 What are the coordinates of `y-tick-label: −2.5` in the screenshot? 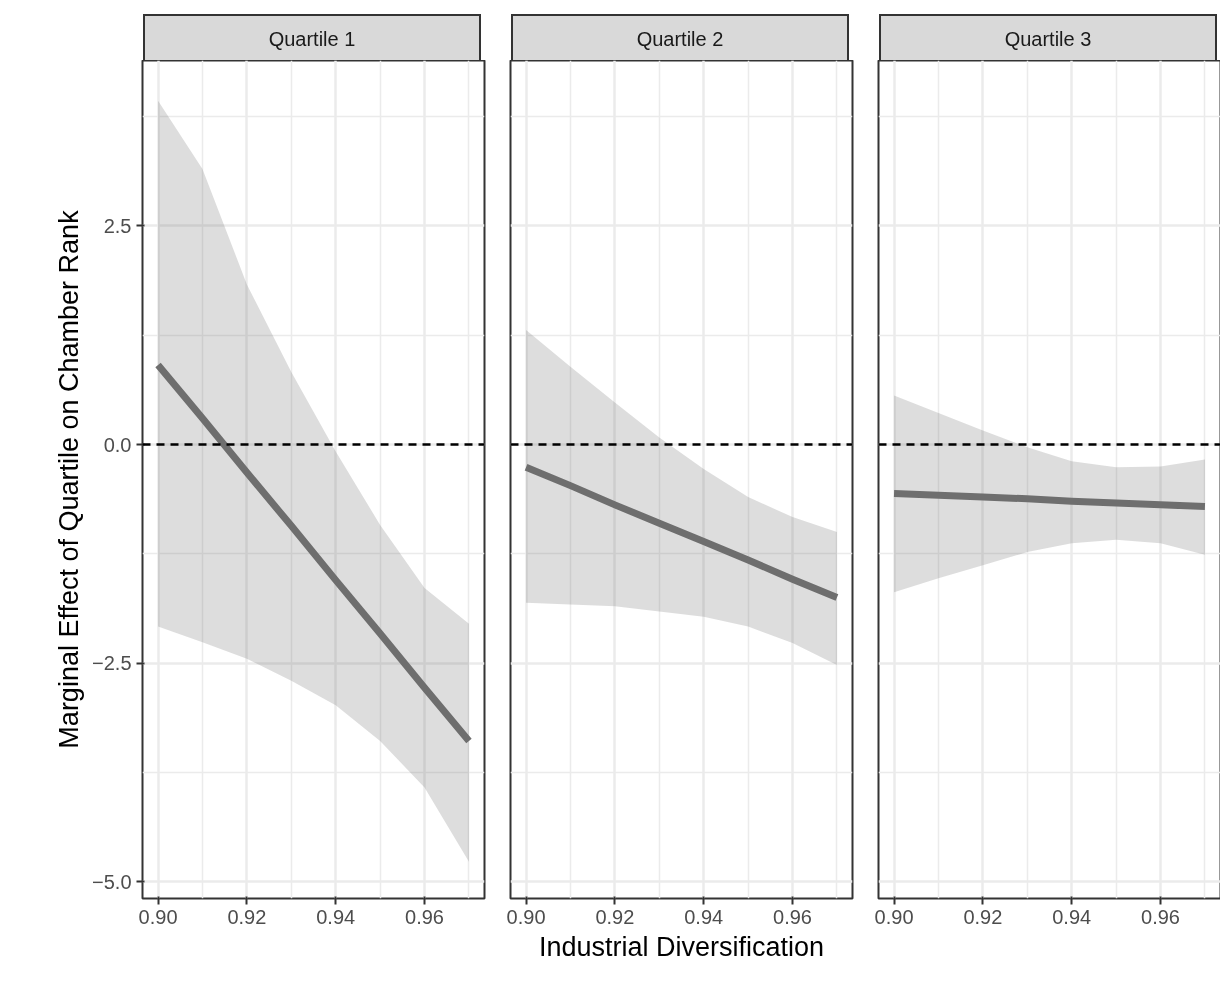 It's located at (112, 663).